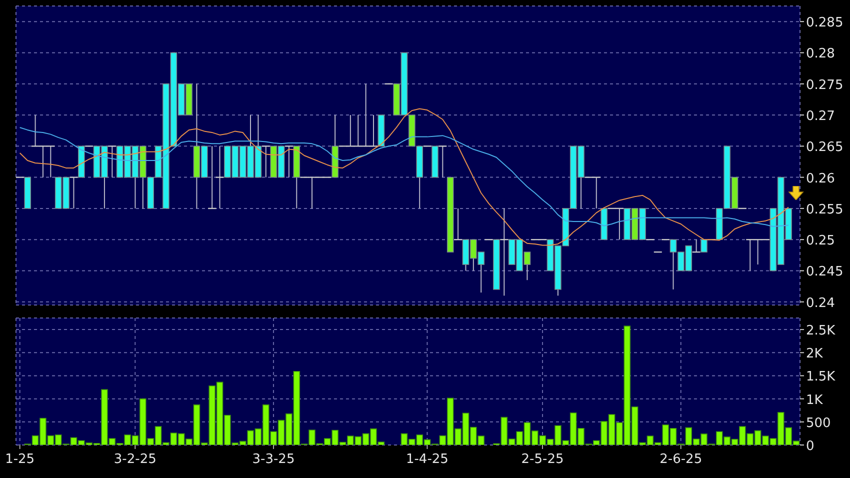 Image resolution: width=850 pixels, height=478 pixels. Describe the element at coordinates (273, 459) in the screenshot. I see `x-tick-label: 3-3-25` at that location.